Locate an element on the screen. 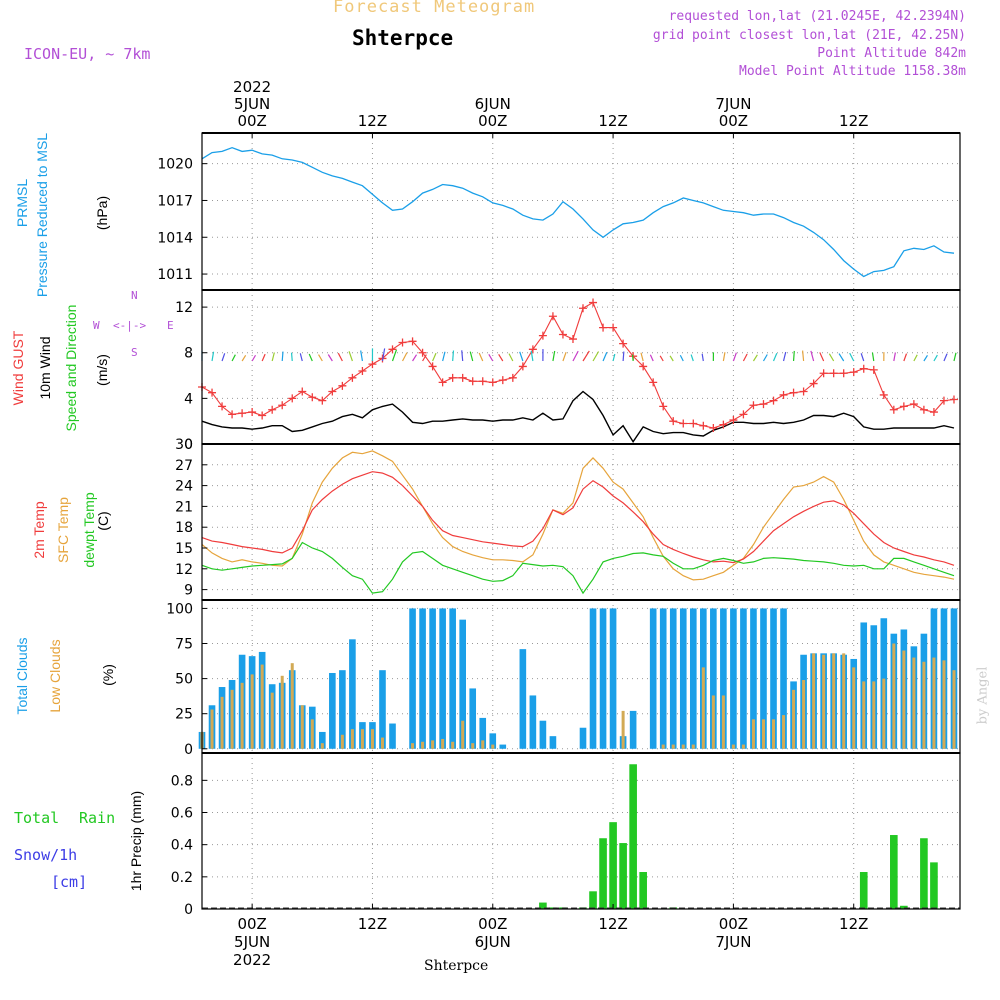 Image resolution: width=1000 pixels, height=1000 pixels. time-label-bottom: 7JUN is located at coordinates (733, 942).